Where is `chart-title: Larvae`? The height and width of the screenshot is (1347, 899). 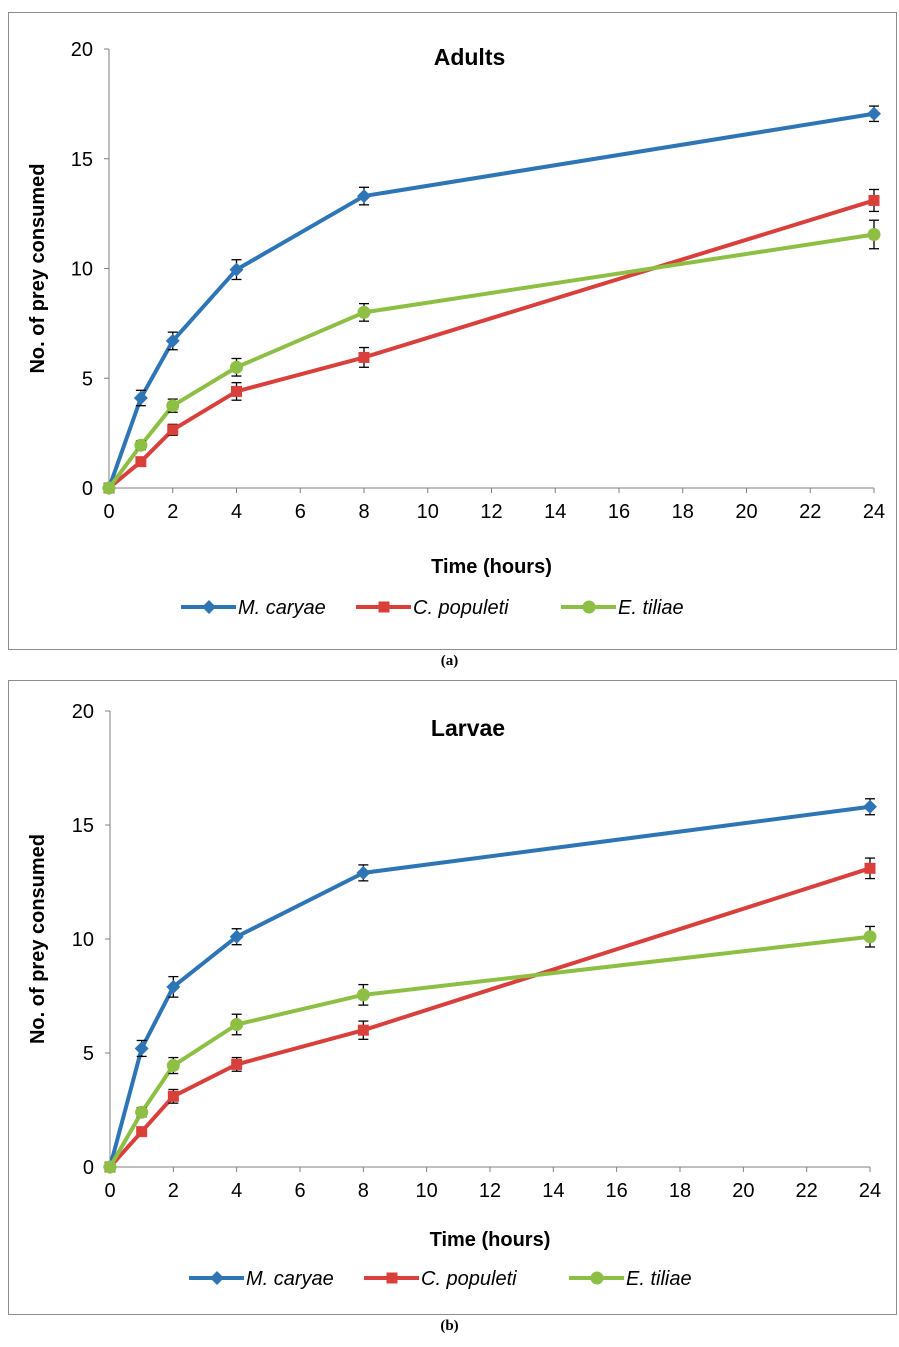 chart-title: Larvae is located at coordinates (468, 728).